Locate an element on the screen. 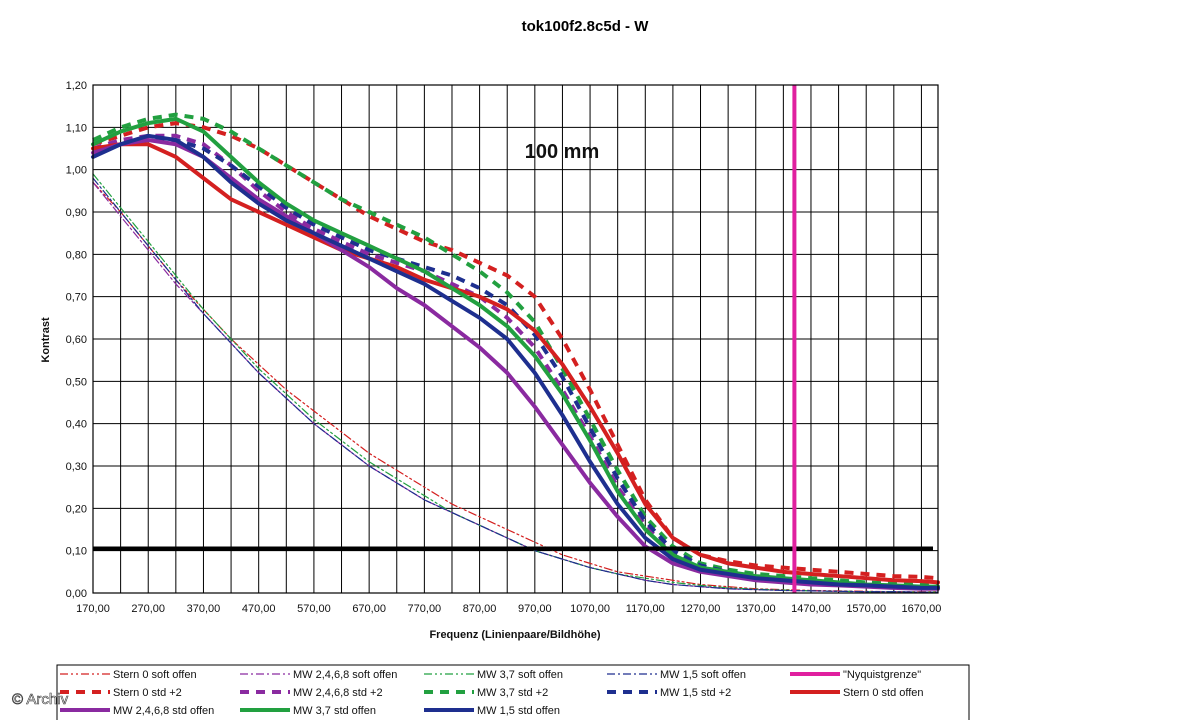  x-tick-label: 1370,00 is located at coordinates (756, 609).